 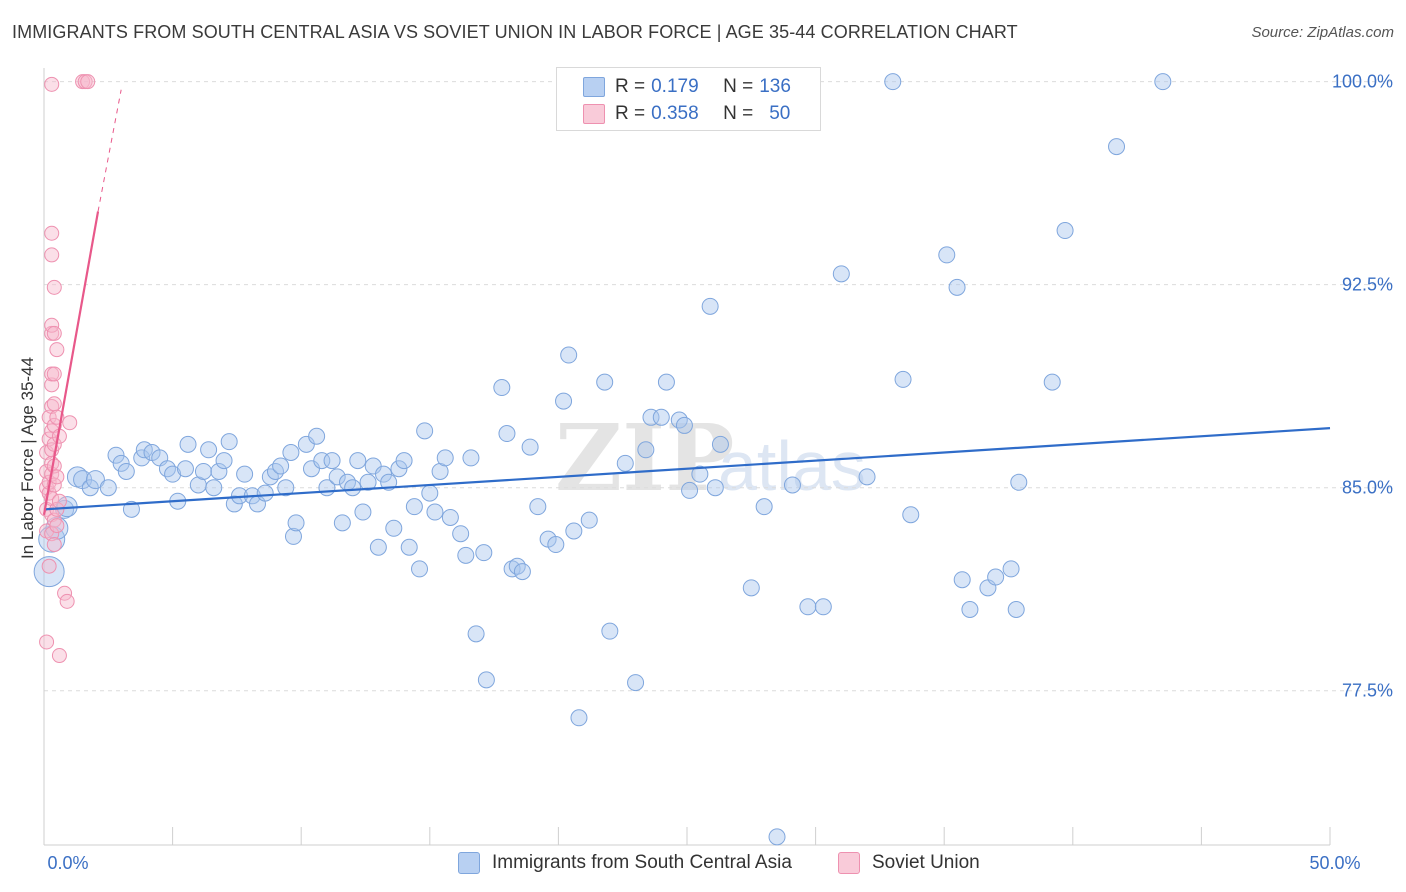 What do you see at coordinates (109, 150) in the screenshot?
I see `pink-trend-extension` at bounding box center [109, 150].